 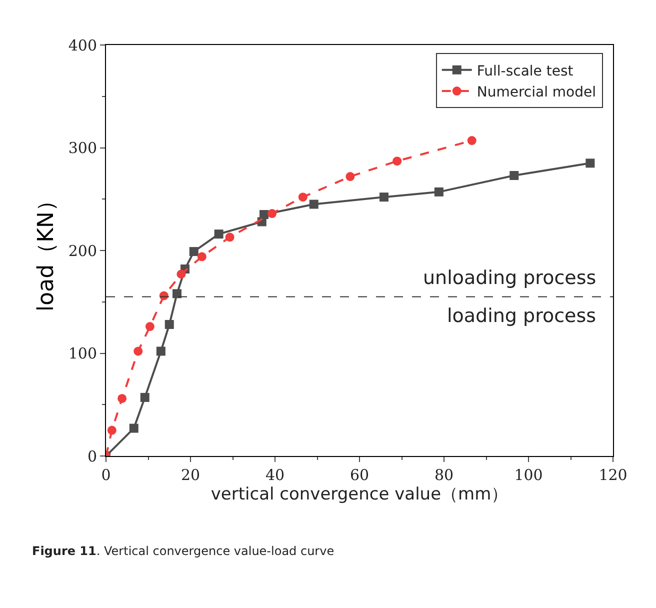 I want to click on y-tick-label: 400, so click(x=82, y=45).